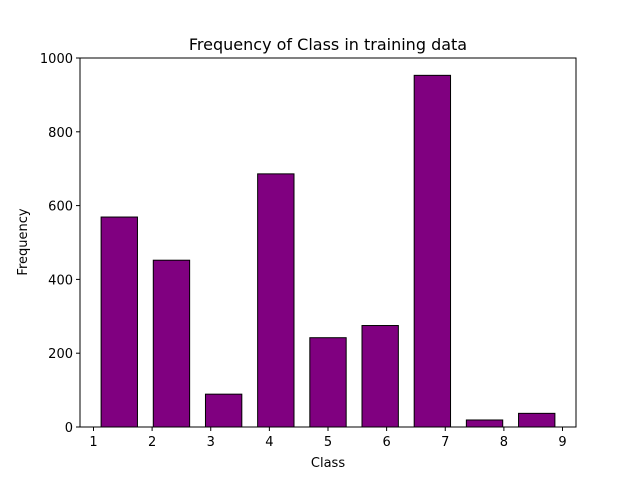 This screenshot has height=480, width=640. What do you see at coordinates (60, 133) in the screenshot?
I see `y-tick-label: 800` at bounding box center [60, 133].